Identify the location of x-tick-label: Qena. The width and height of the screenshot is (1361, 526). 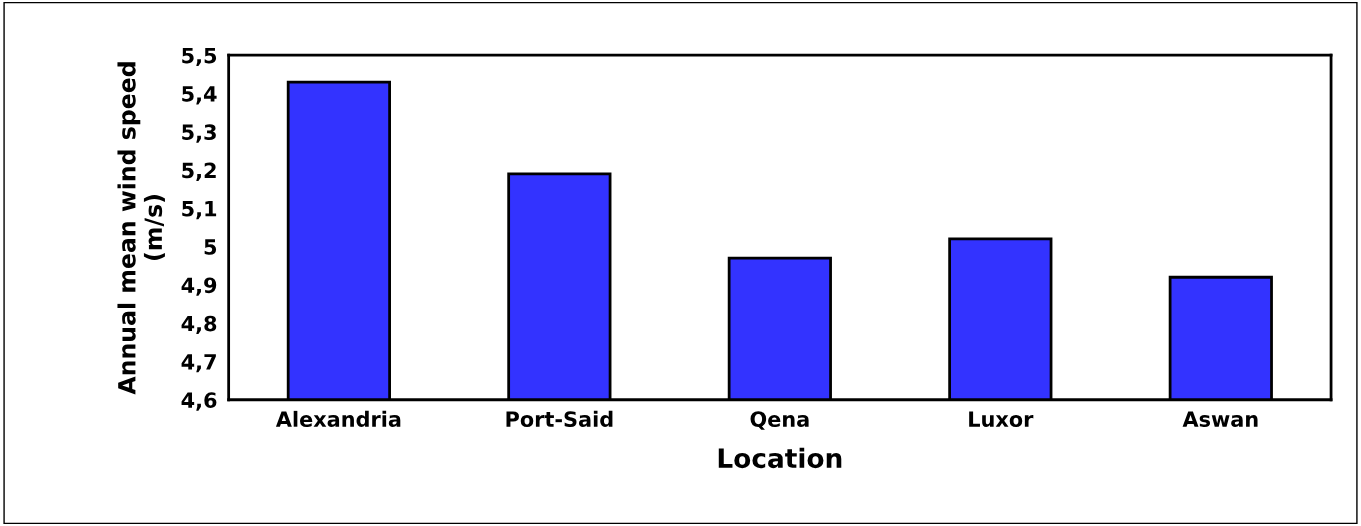
(779, 420).